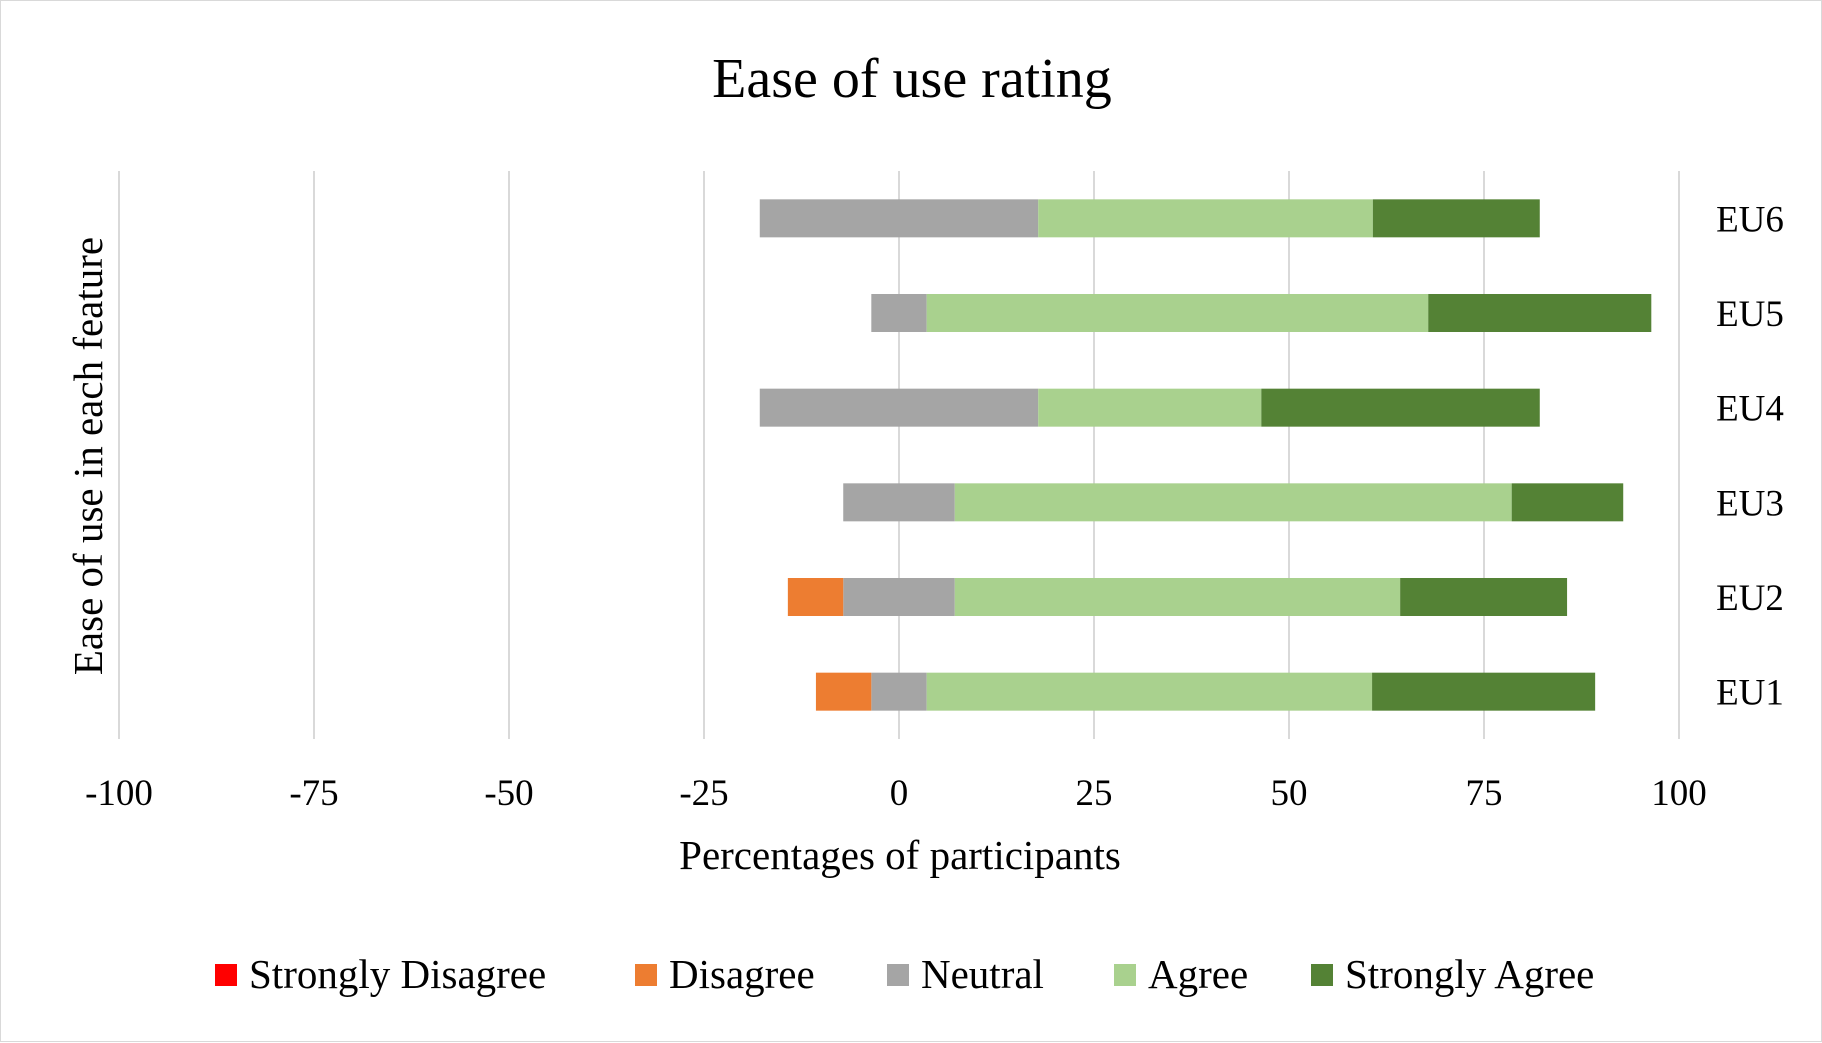 This screenshot has width=1822, height=1043. What do you see at coordinates (900, 855) in the screenshot?
I see `x-axis-title: Percentages of participants` at bounding box center [900, 855].